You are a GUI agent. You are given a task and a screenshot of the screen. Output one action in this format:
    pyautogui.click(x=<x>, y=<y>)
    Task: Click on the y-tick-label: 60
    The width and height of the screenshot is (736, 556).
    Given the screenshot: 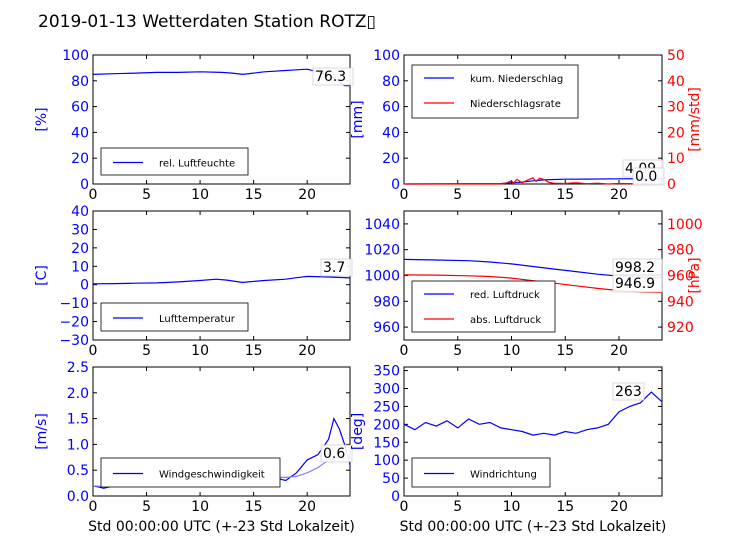 What is the action you would take?
    pyautogui.click(x=80, y=108)
    